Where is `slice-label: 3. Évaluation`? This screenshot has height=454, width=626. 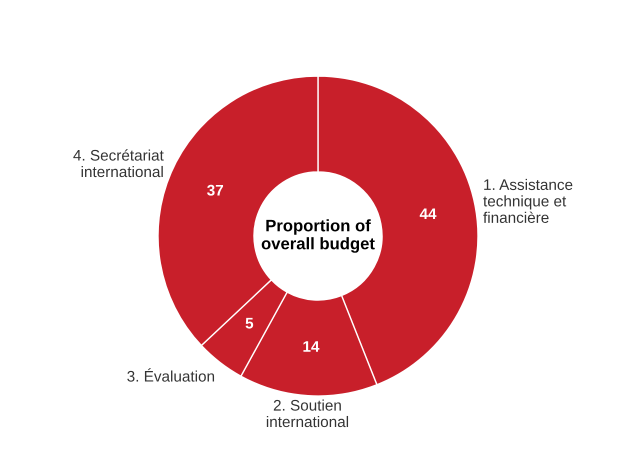 slice-label: 3. Évaluation is located at coordinates (170, 375).